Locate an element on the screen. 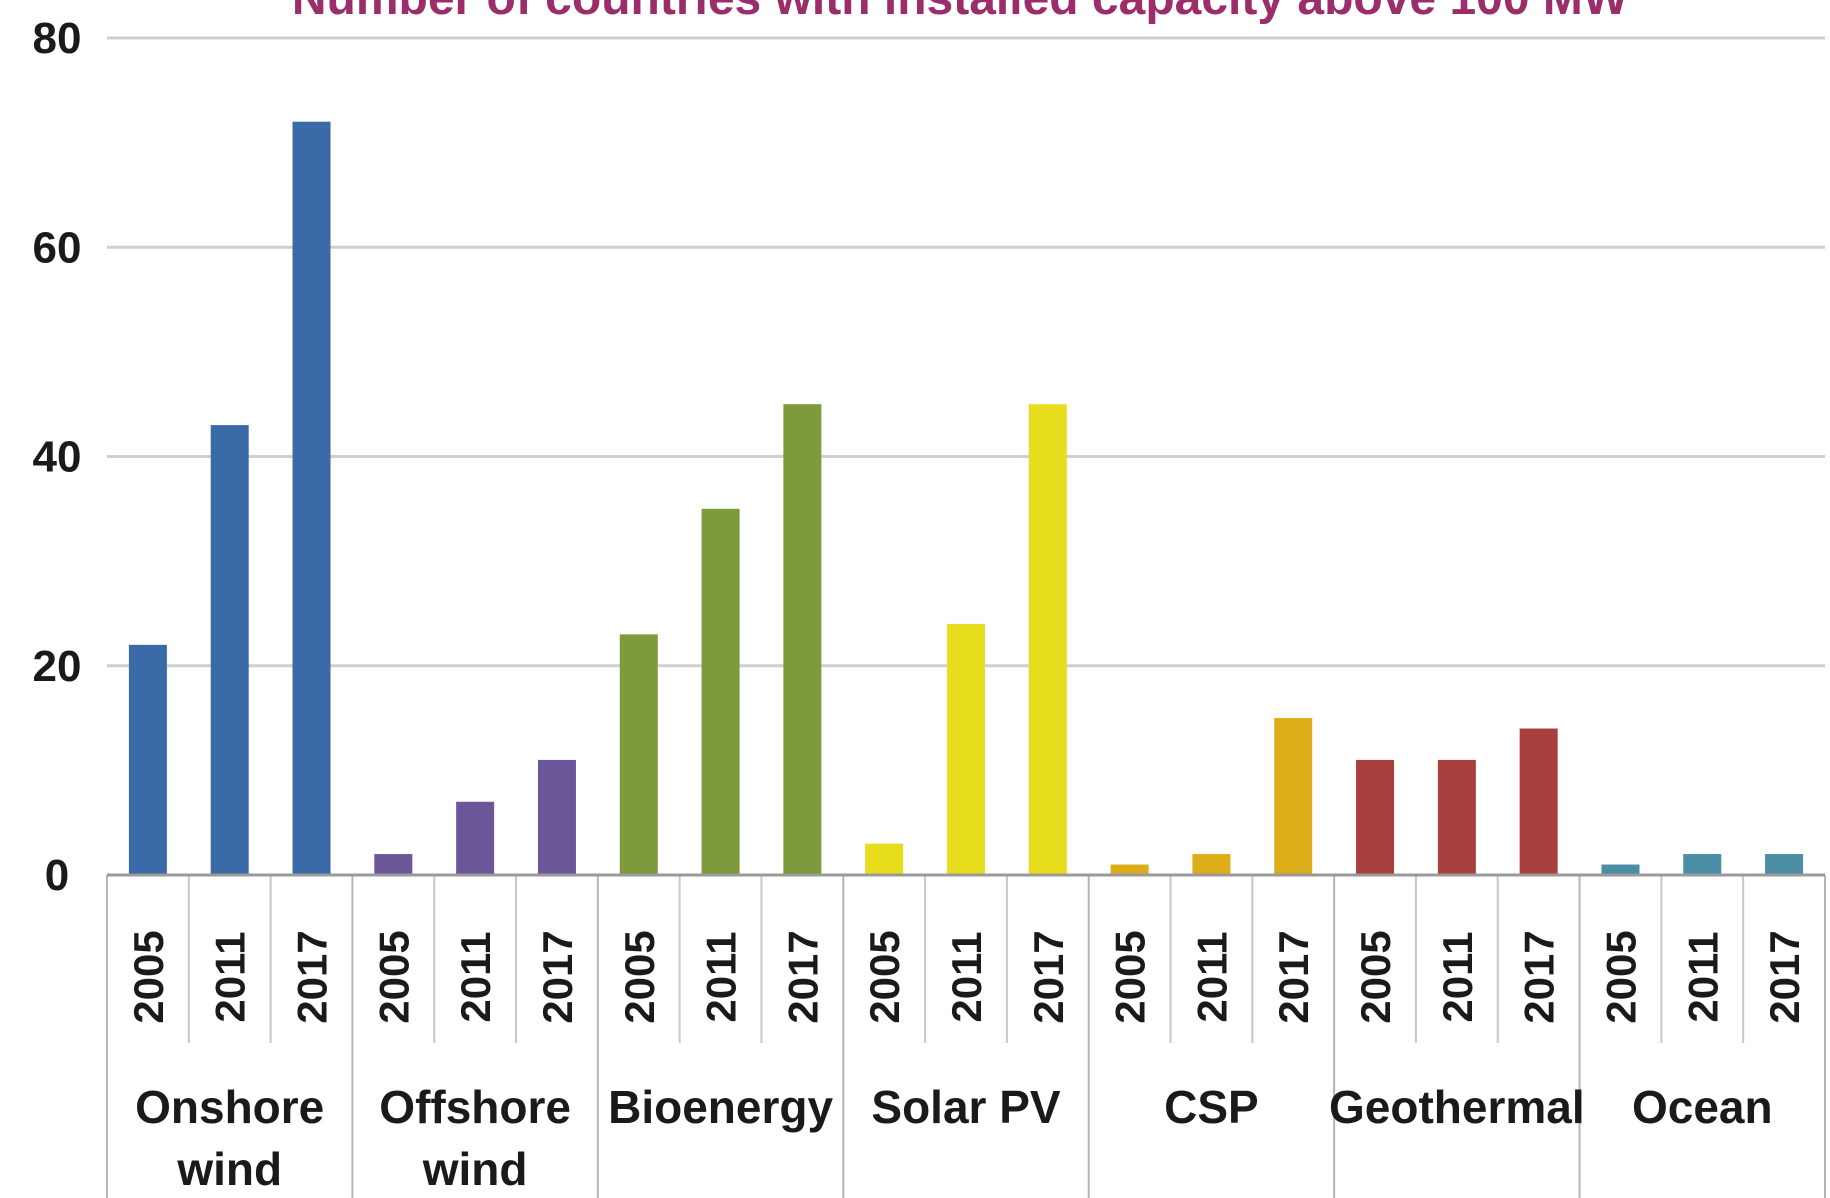 The width and height of the screenshot is (1830, 1198). group-label: Solar PV is located at coordinates (966, 1107).